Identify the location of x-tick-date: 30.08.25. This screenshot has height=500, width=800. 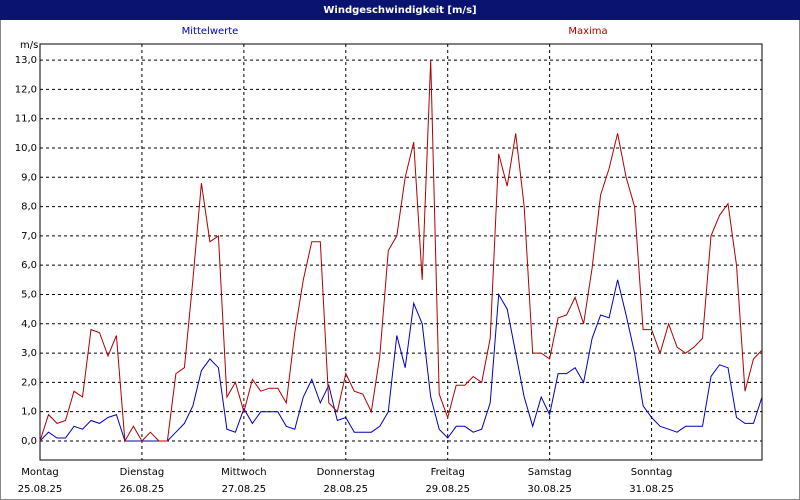
(549, 489).